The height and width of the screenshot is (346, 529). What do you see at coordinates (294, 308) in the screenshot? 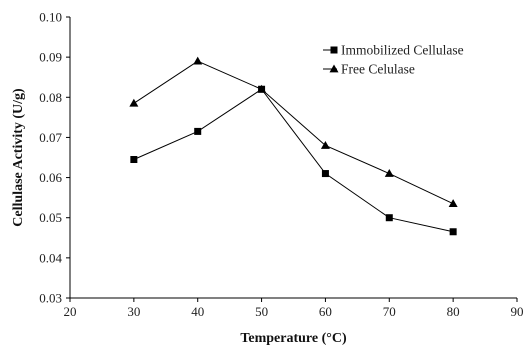
I see `x-axis-ticks: 20 30 40 50 60 70 80 90` at bounding box center [294, 308].